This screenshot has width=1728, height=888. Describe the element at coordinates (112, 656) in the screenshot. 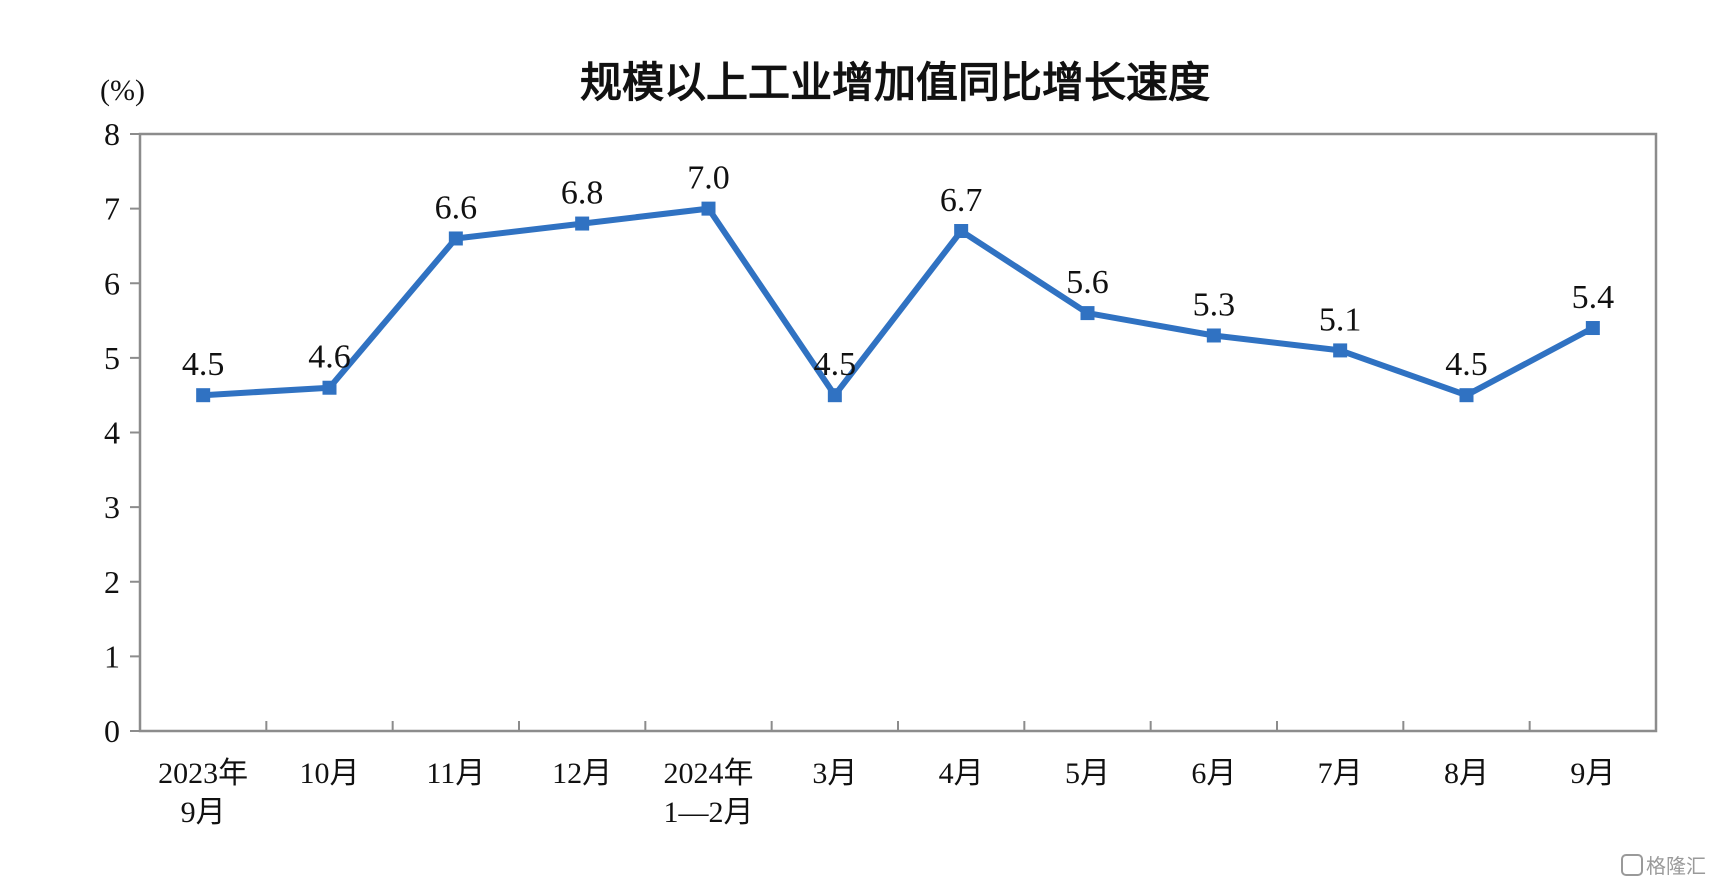

I see `y-tick-label: 1` at that location.